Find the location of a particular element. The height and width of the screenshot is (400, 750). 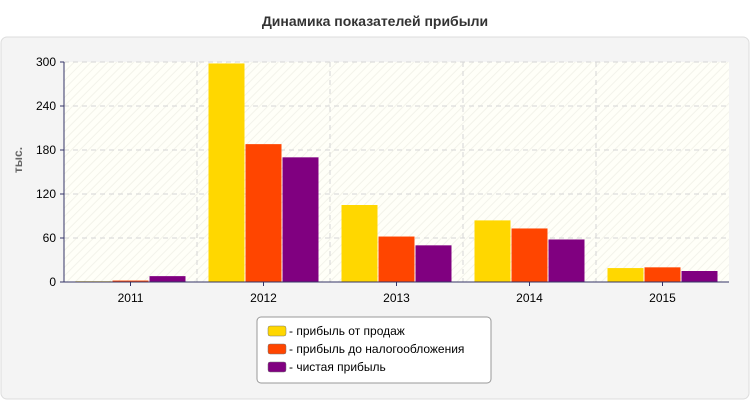

legend-entry: - прибыль до налогообложения is located at coordinates (376, 349).